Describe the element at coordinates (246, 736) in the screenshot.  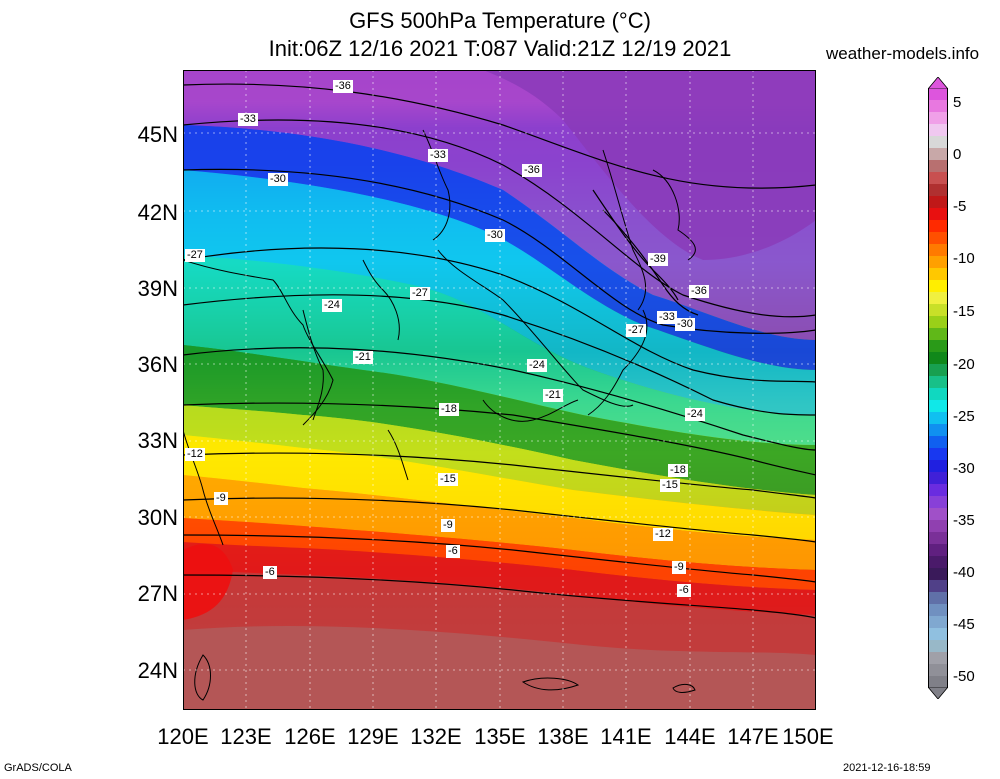
I see `lon-label-123e: 123E` at that location.